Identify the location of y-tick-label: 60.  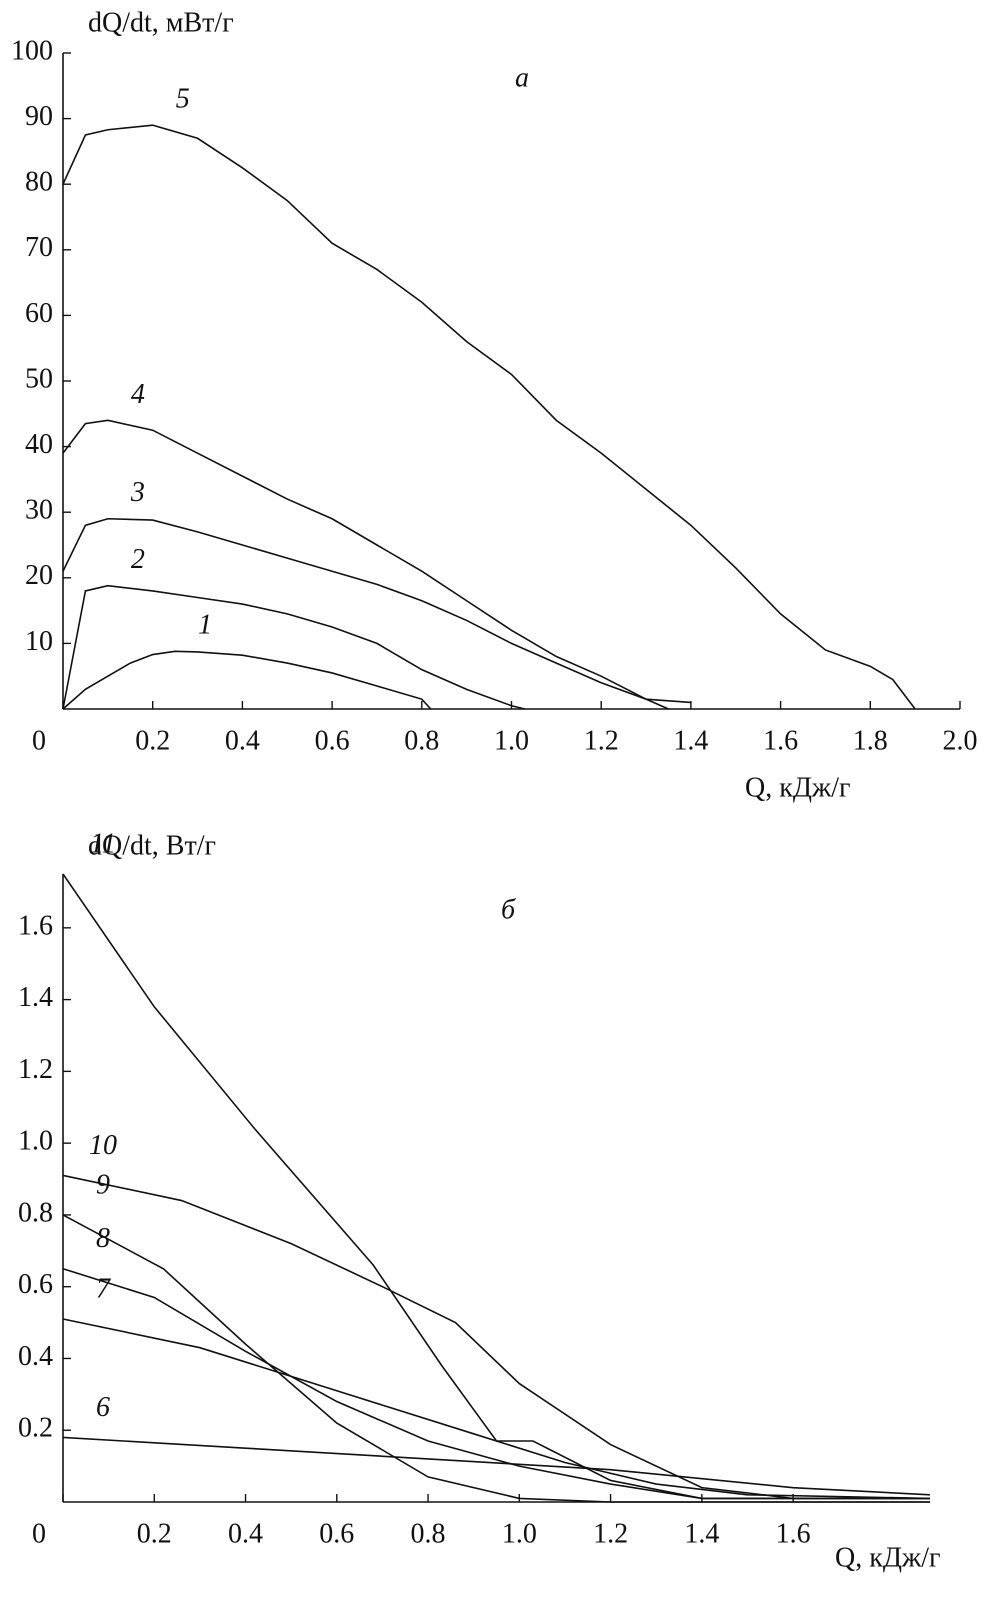
(39, 313).